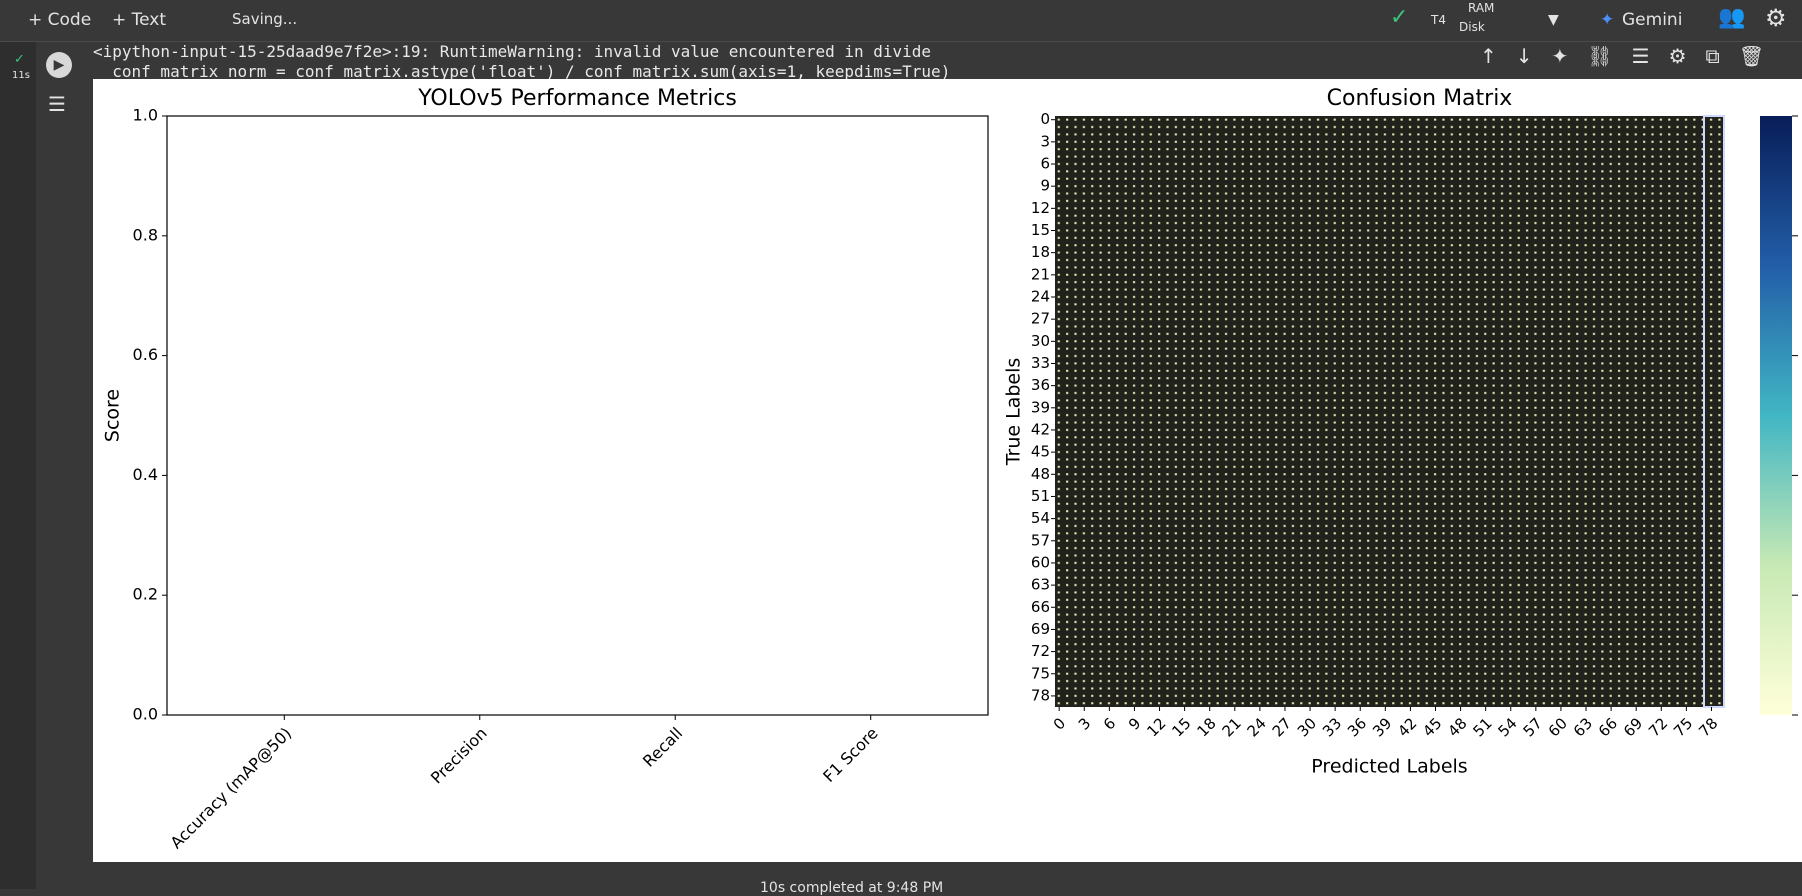  What do you see at coordinates (1438, 20) in the screenshot?
I see `runtime-label: T4` at bounding box center [1438, 20].